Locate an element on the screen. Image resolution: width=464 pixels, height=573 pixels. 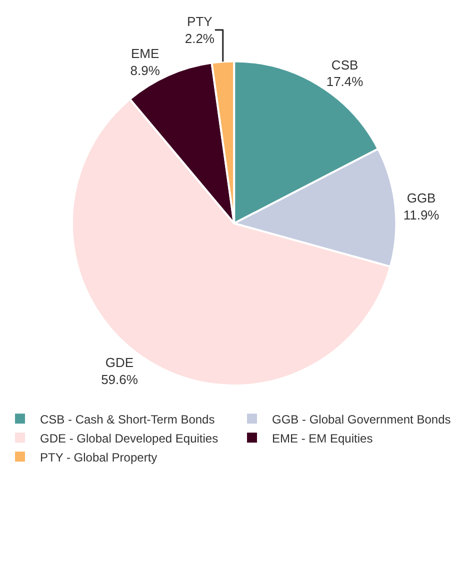
data-label: GDE 59.6% is located at coordinates (119, 371).